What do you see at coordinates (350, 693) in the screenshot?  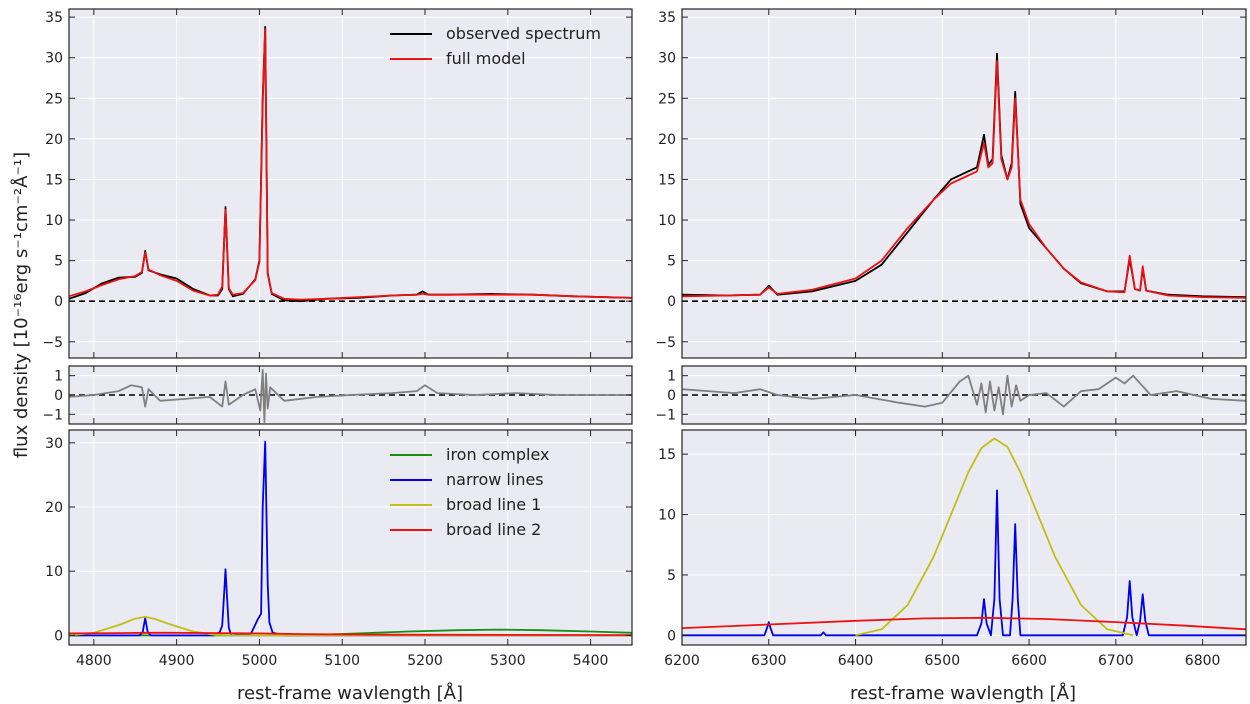 I see `x-axis-label-left: rest-frame wavlength [Å]` at bounding box center [350, 693].